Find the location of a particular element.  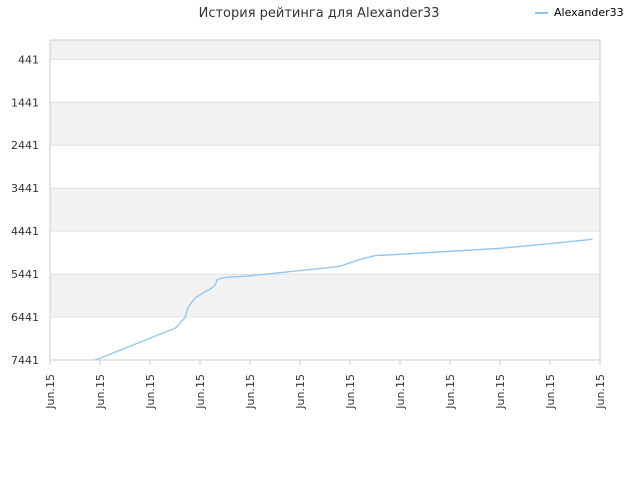

legend: Alexander33 is located at coordinates (579, 12).